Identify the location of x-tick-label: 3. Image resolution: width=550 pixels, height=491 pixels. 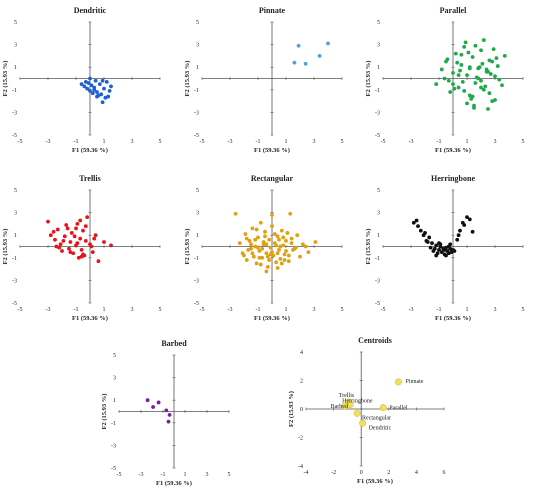
(132, 142).